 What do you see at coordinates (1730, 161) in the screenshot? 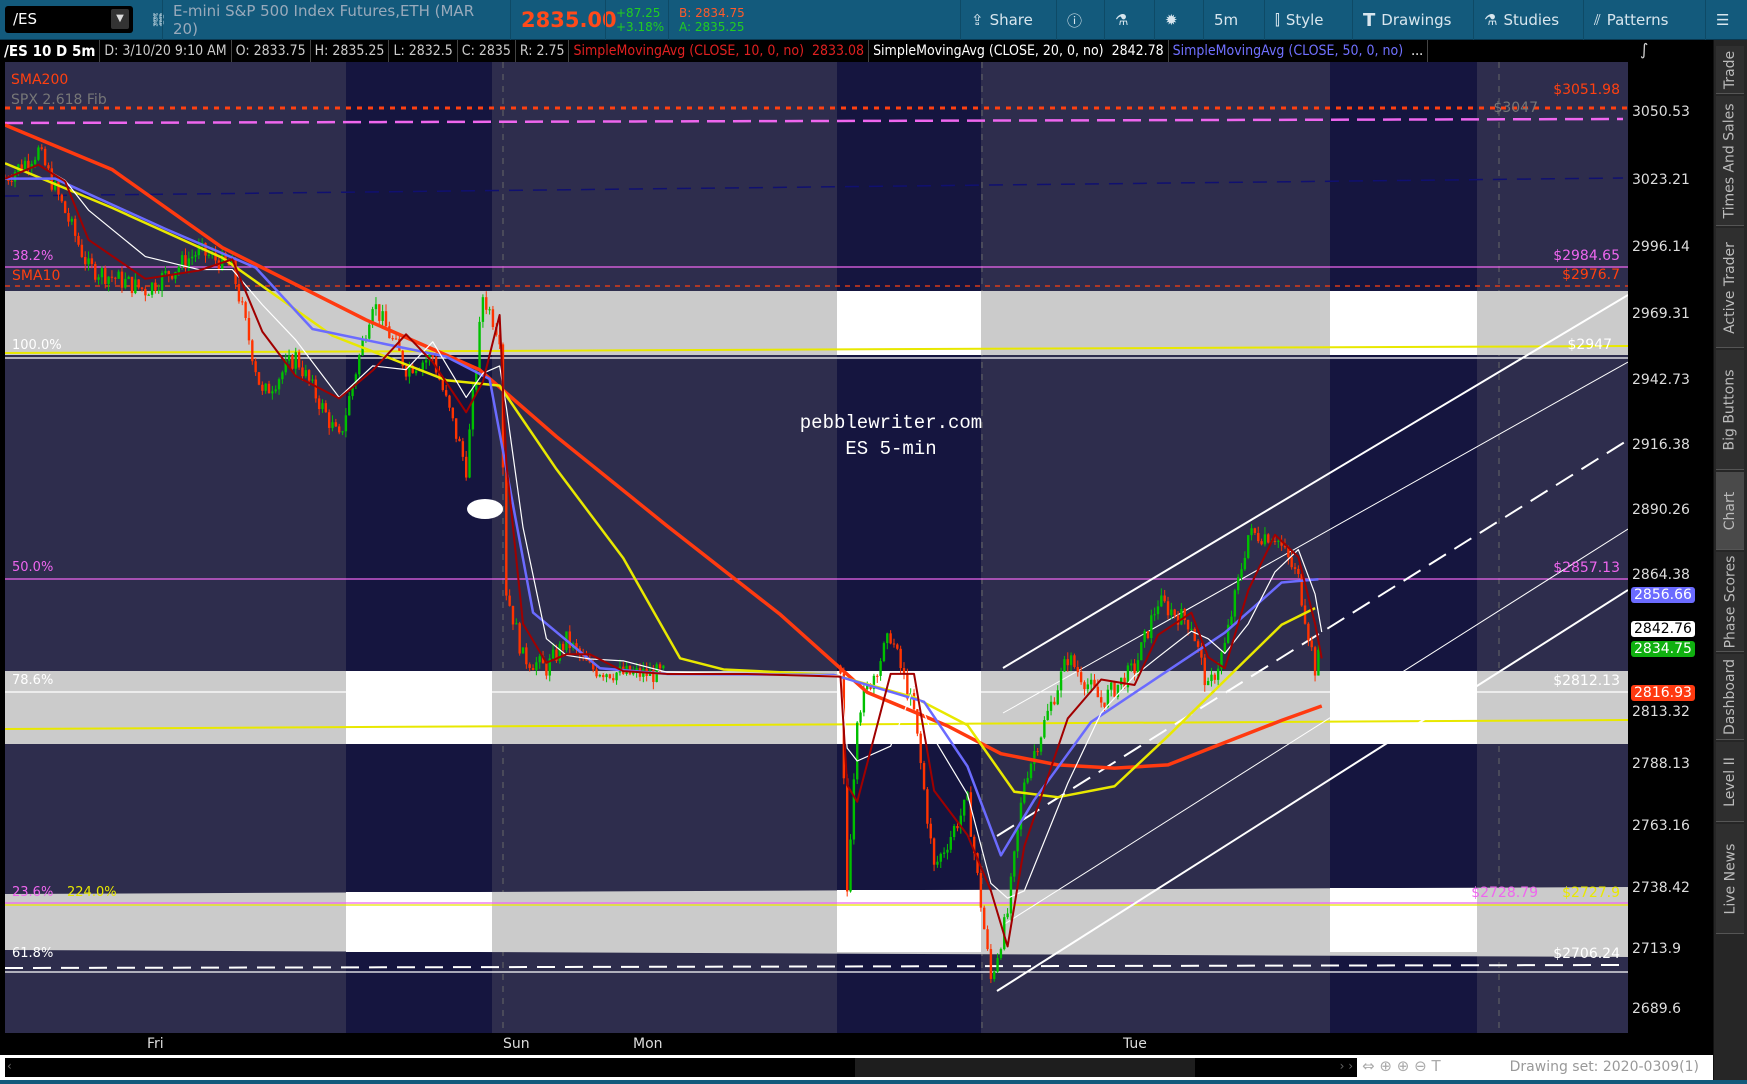
I see `sidebar-tab-times-and-sales: Times And Sales` at bounding box center [1730, 161].